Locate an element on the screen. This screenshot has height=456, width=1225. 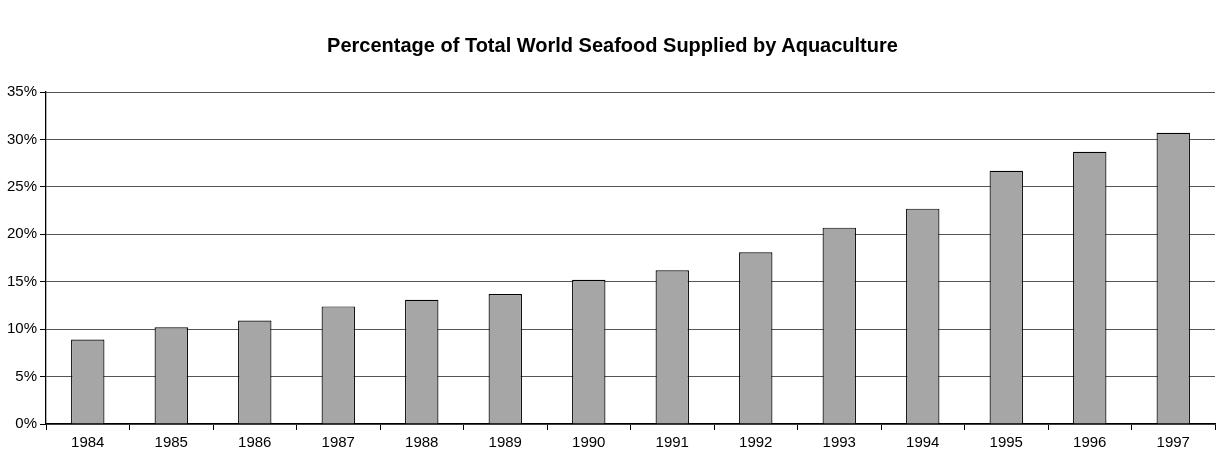
x-tick-label: 1985 is located at coordinates (171, 442).